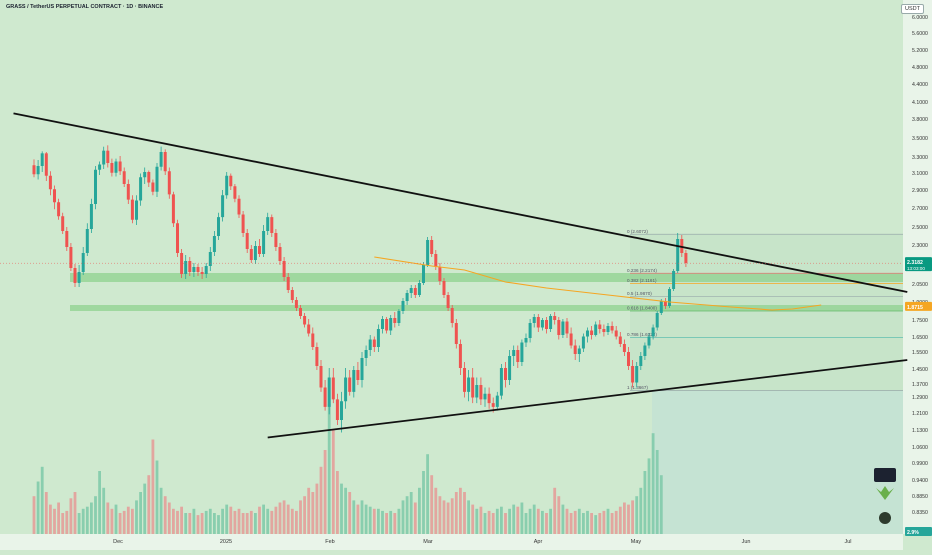 This screenshot has width=932, height=555. Describe the element at coordinates (920, 481) in the screenshot. I see `price-tick-label: 0.9400` at that location.